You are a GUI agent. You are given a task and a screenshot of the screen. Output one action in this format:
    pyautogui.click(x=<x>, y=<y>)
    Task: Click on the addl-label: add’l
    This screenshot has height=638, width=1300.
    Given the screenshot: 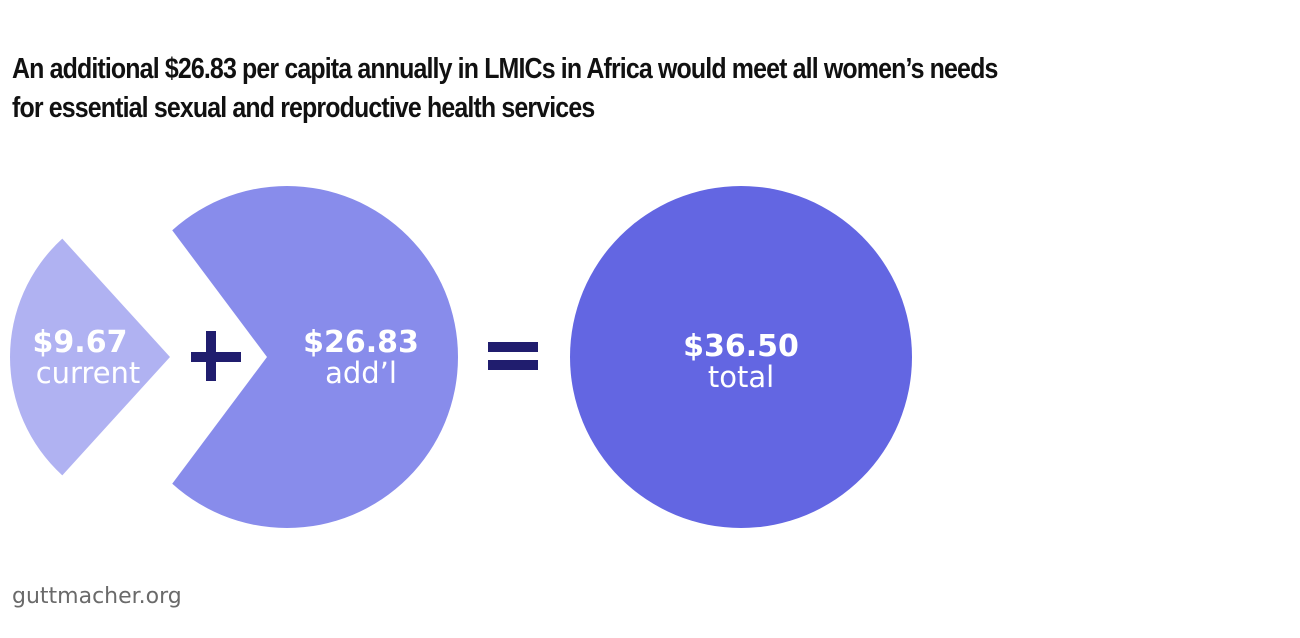 What is the action you would take?
    pyautogui.click(x=361, y=373)
    